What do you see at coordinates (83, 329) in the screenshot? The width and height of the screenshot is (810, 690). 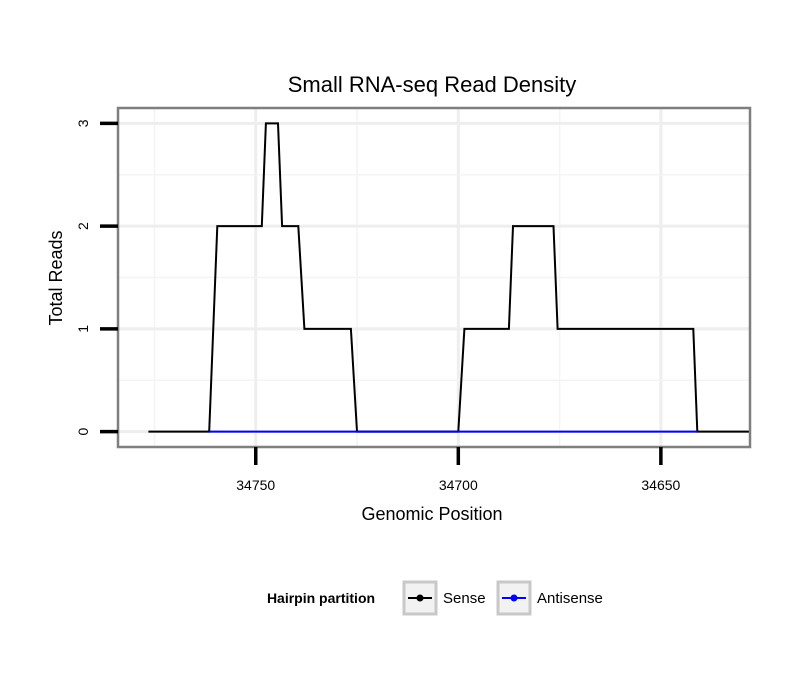 I see `y-tick-label: 1` at bounding box center [83, 329].